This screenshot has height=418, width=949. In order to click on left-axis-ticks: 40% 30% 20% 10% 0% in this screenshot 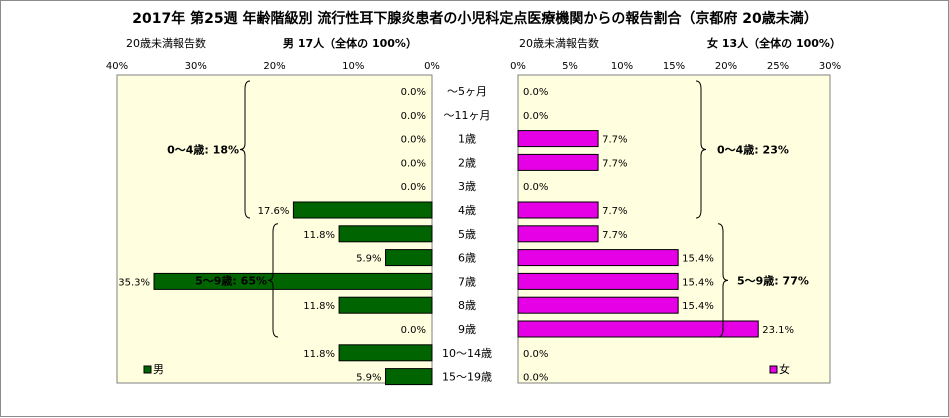, I will do `click(273, 66)`.